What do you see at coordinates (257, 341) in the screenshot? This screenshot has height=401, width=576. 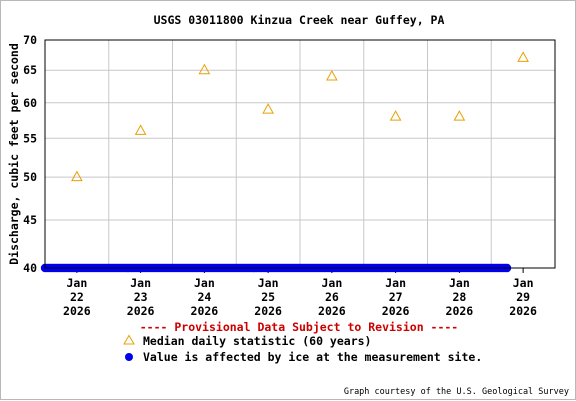 I see `legend-median-label: Median daily statistic (60 years)` at bounding box center [257, 341].